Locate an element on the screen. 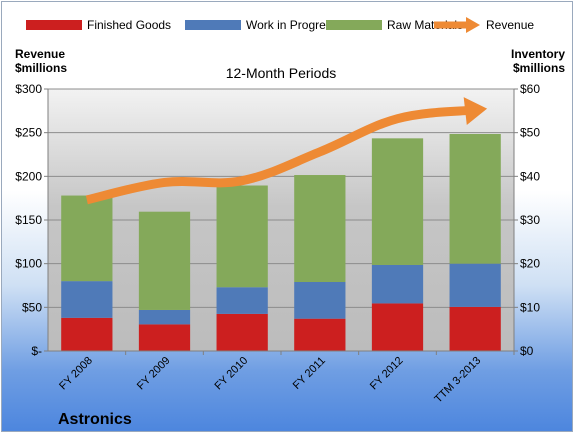 This screenshot has width=574, height=434. right-tick-label: $40 is located at coordinates (530, 176).